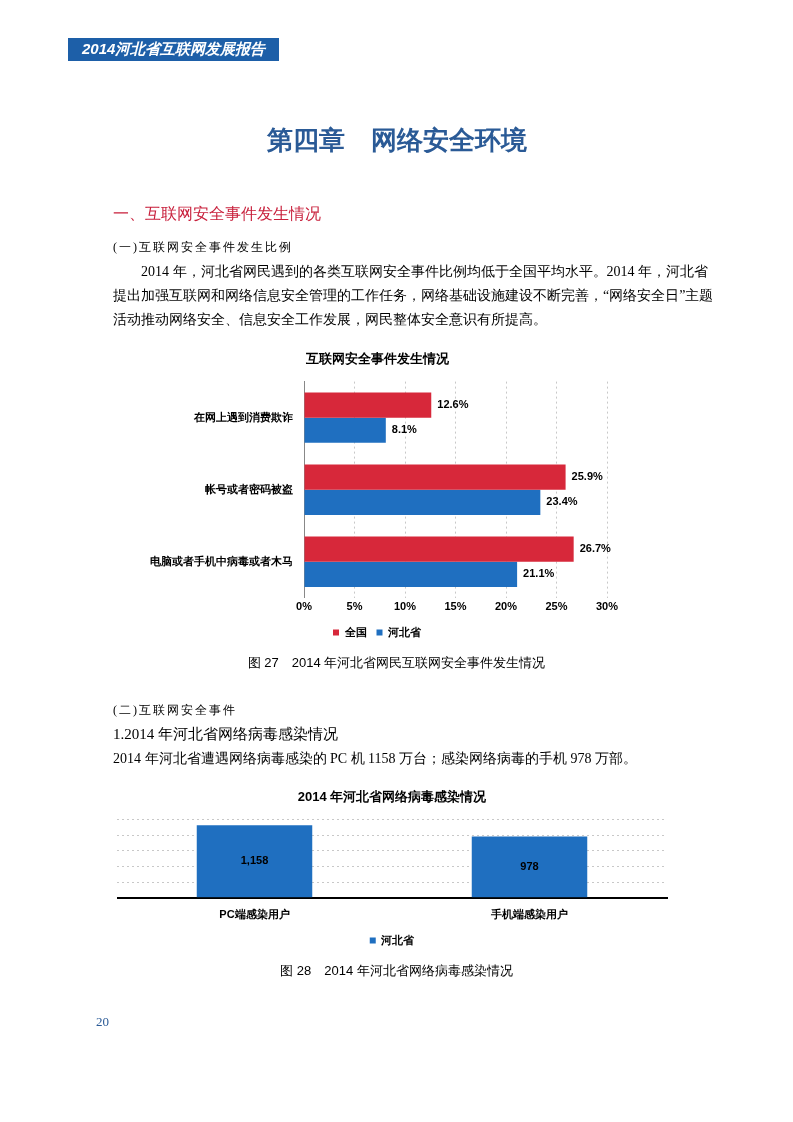 The height and width of the screenshot is (1122, 793). Describe the element at coordinates (396, 663) in the screenshot. I see `text: 图 27 2014 年河北省网民互联网安全事件发生情况` at that location.